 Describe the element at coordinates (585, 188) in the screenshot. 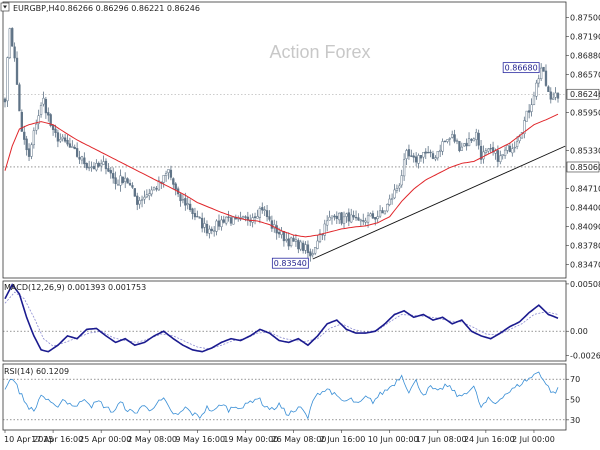

I see `price-tick-label: 0.84710` at that location.